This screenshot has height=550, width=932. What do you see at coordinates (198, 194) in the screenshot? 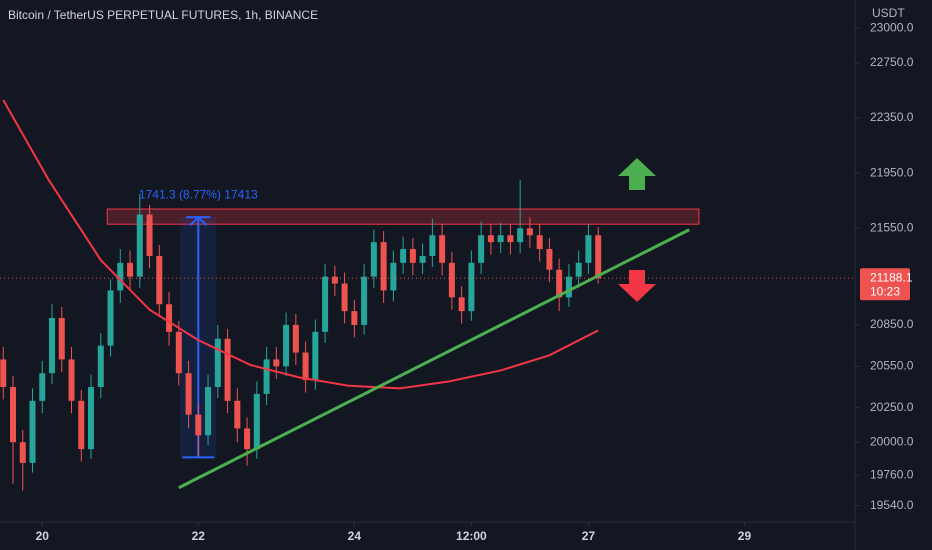
I see `measure-label: 1741.3 (8.77%) 17413` at bounding box center [198, 194].